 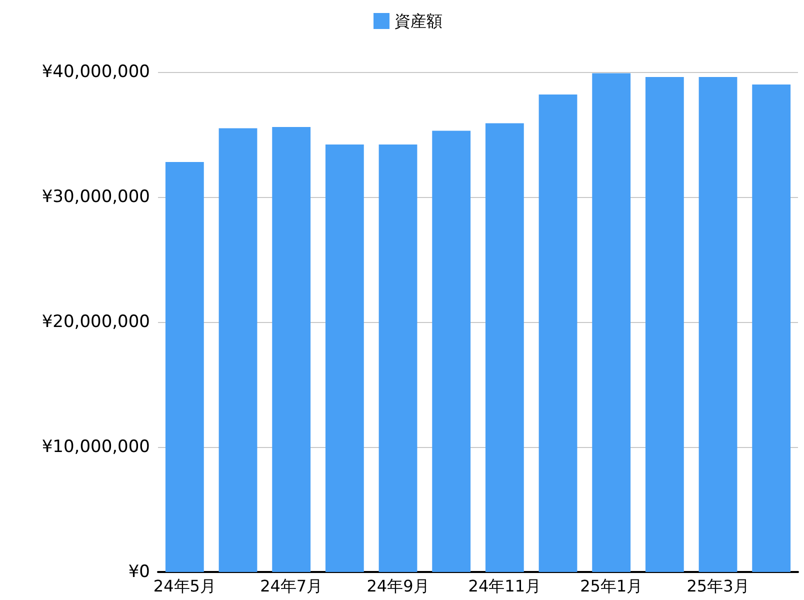 I want to click on x-tick-label: 24年9月, so click(x=398, y=586).